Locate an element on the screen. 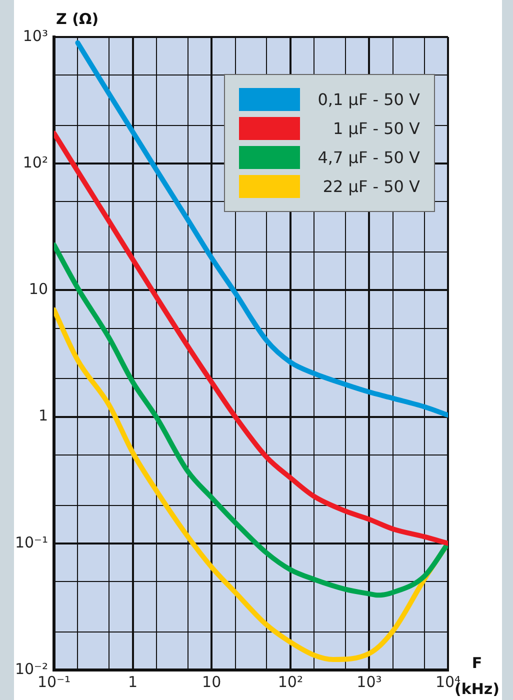 Image resolution: width=513 pixels, height=700 pixels. y-tick-label: 10⁻¹ is located at coordinates (31, 542).